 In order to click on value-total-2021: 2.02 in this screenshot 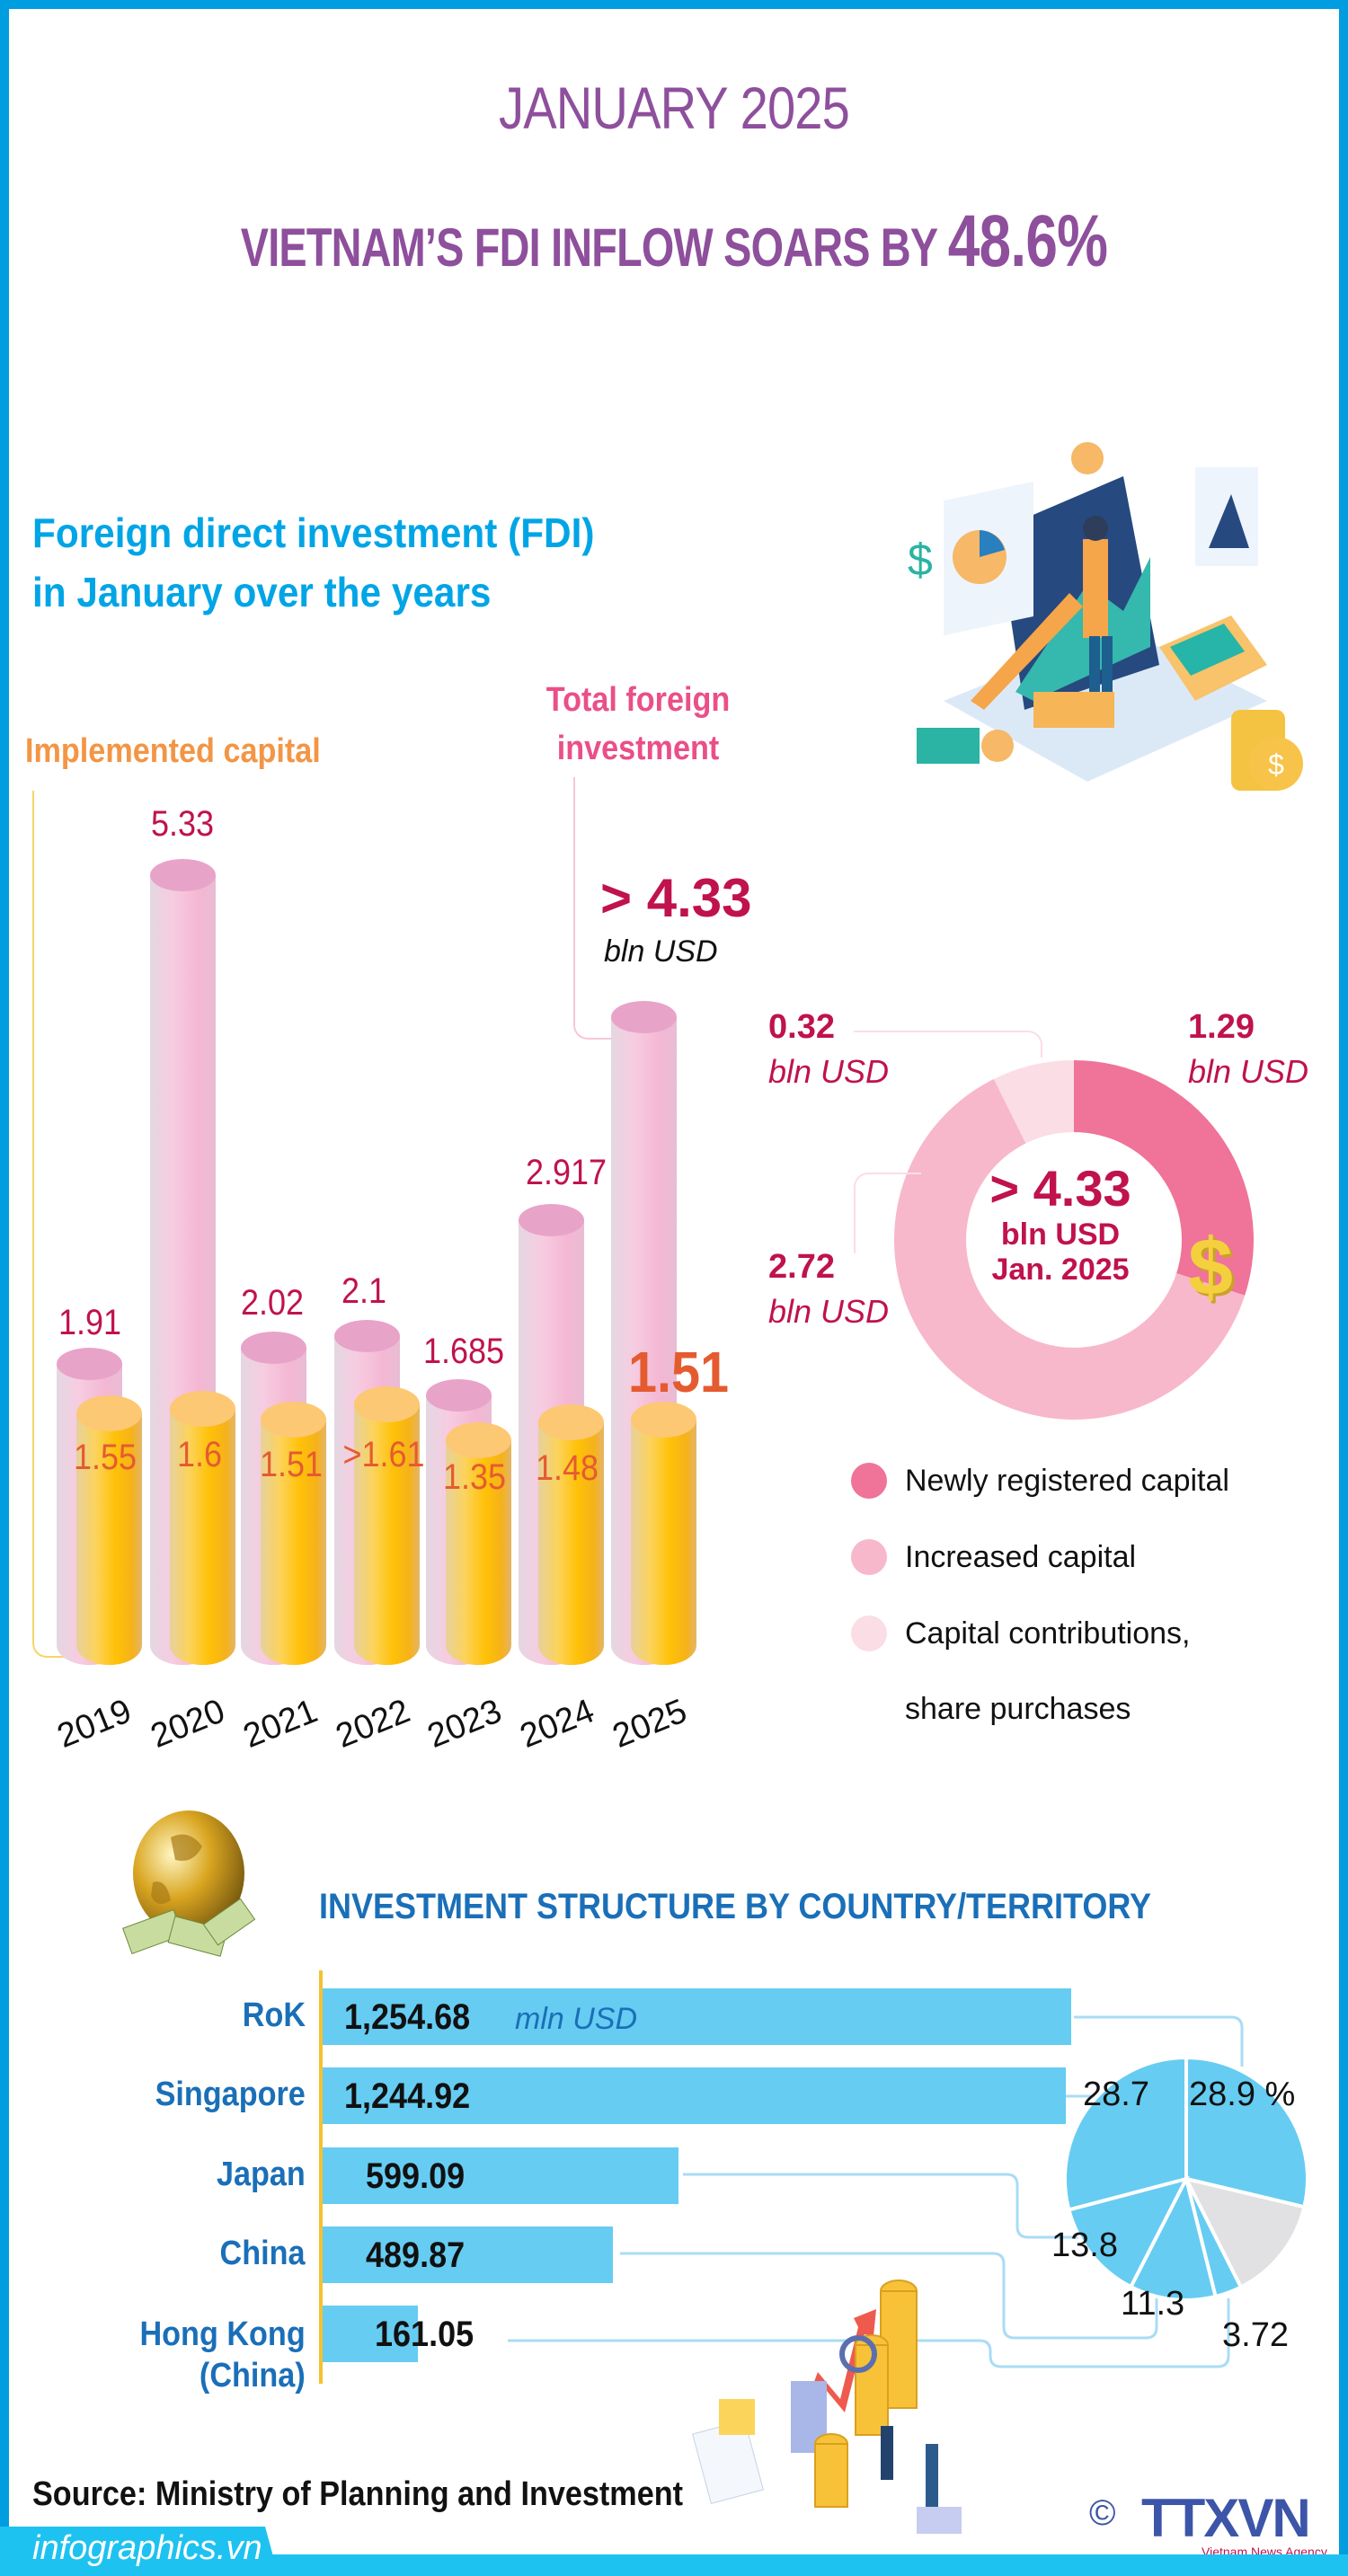, I will do `click(272, 1303)`.